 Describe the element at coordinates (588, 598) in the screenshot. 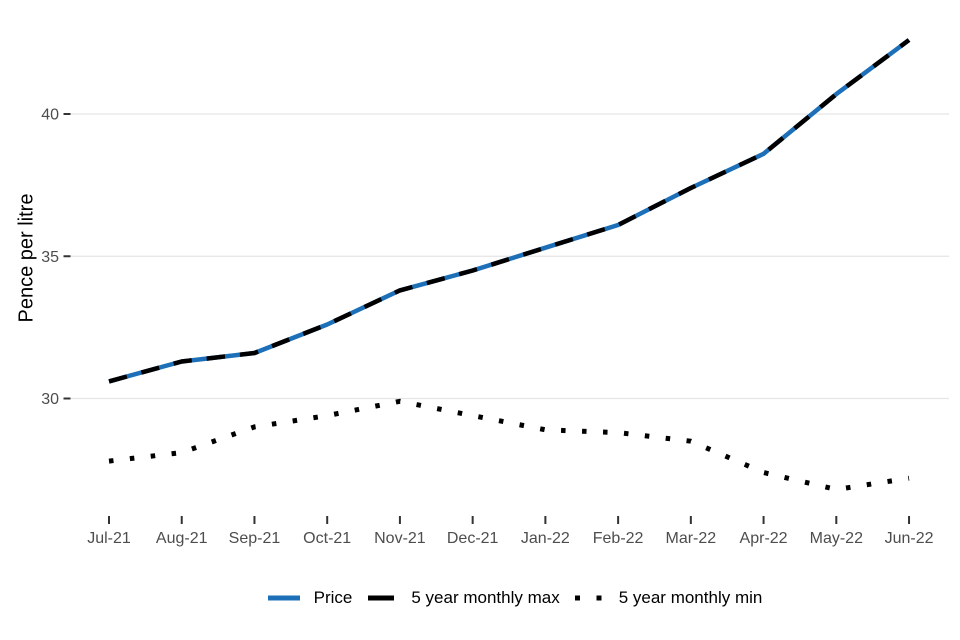

I see `min-dotted-line-key-icon` at that location.